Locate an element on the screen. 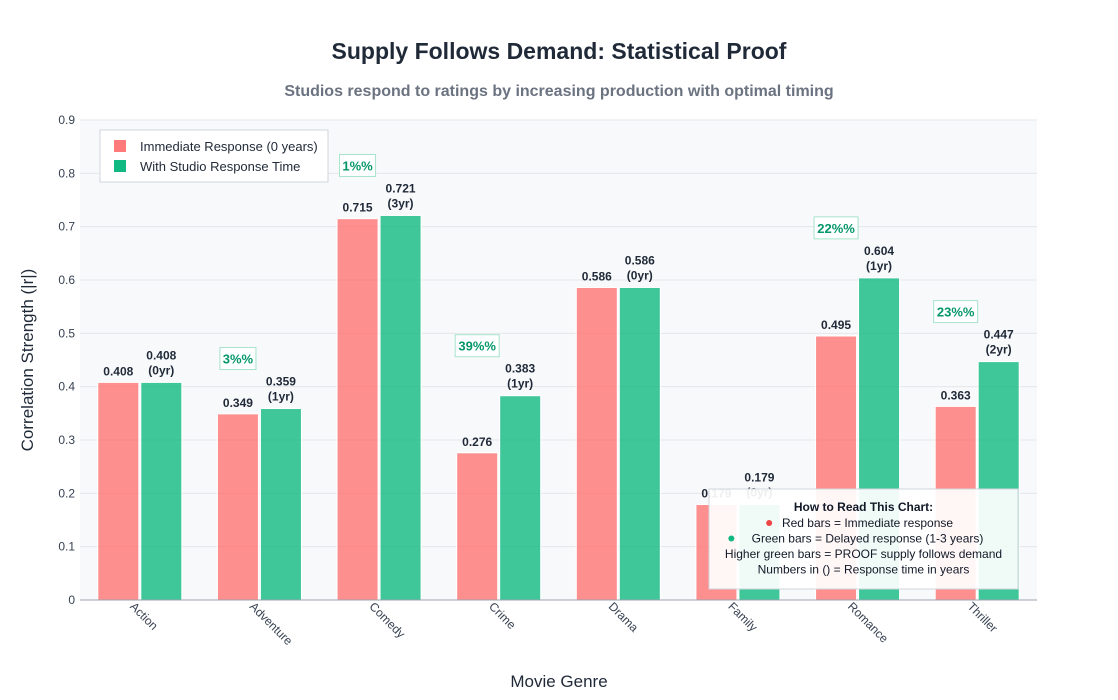 The width and height of the screenshot is (1118, 700). bar-lag-label-crime: (1yr) is located at coordinates (520, 384).